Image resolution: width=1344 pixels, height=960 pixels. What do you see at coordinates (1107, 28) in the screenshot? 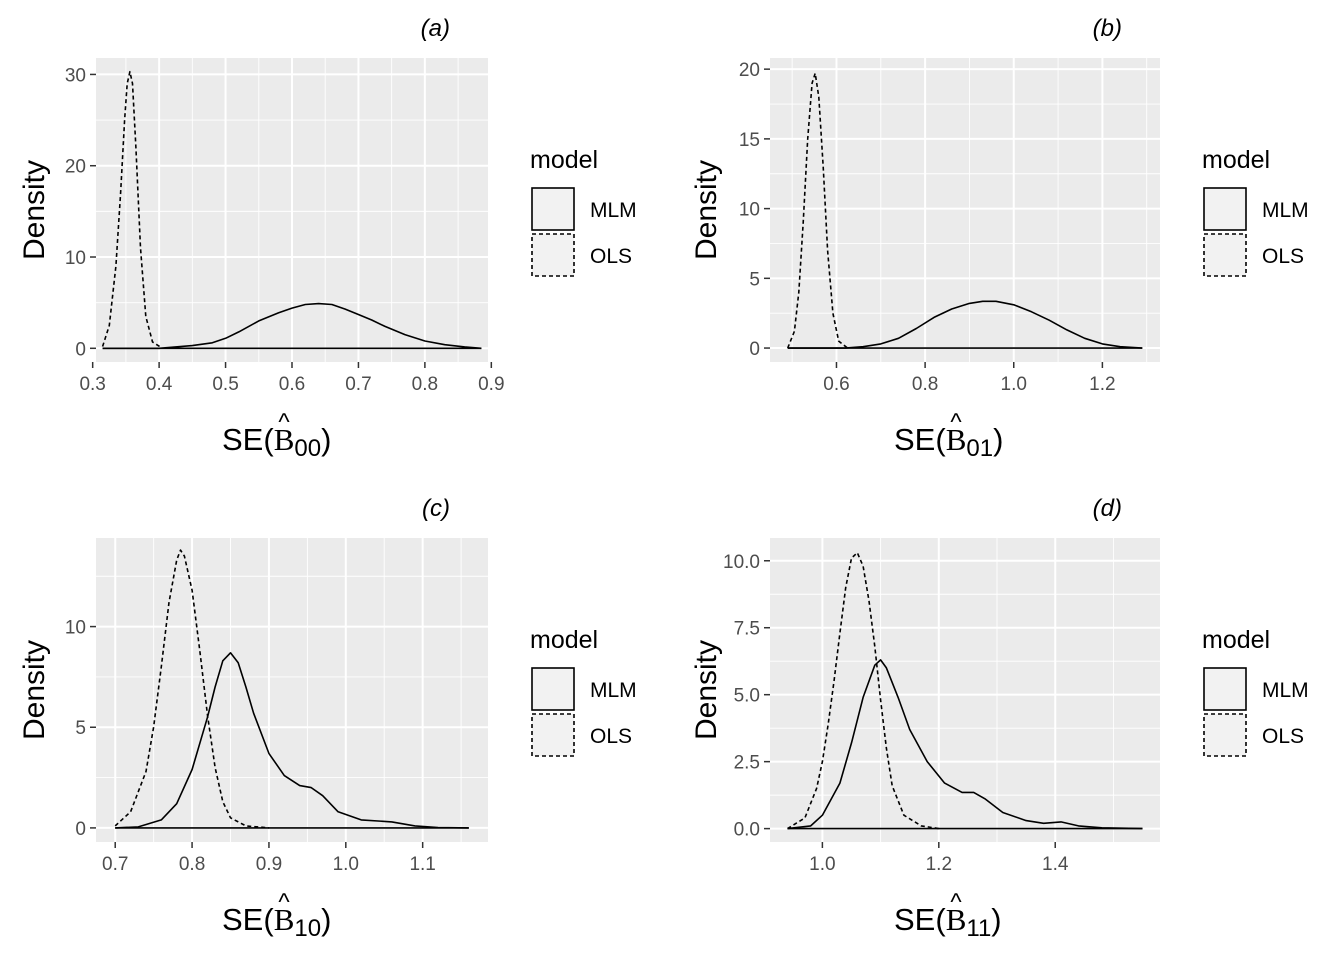
I see `panel-title: (b)` at bounding box center [1107, 28].